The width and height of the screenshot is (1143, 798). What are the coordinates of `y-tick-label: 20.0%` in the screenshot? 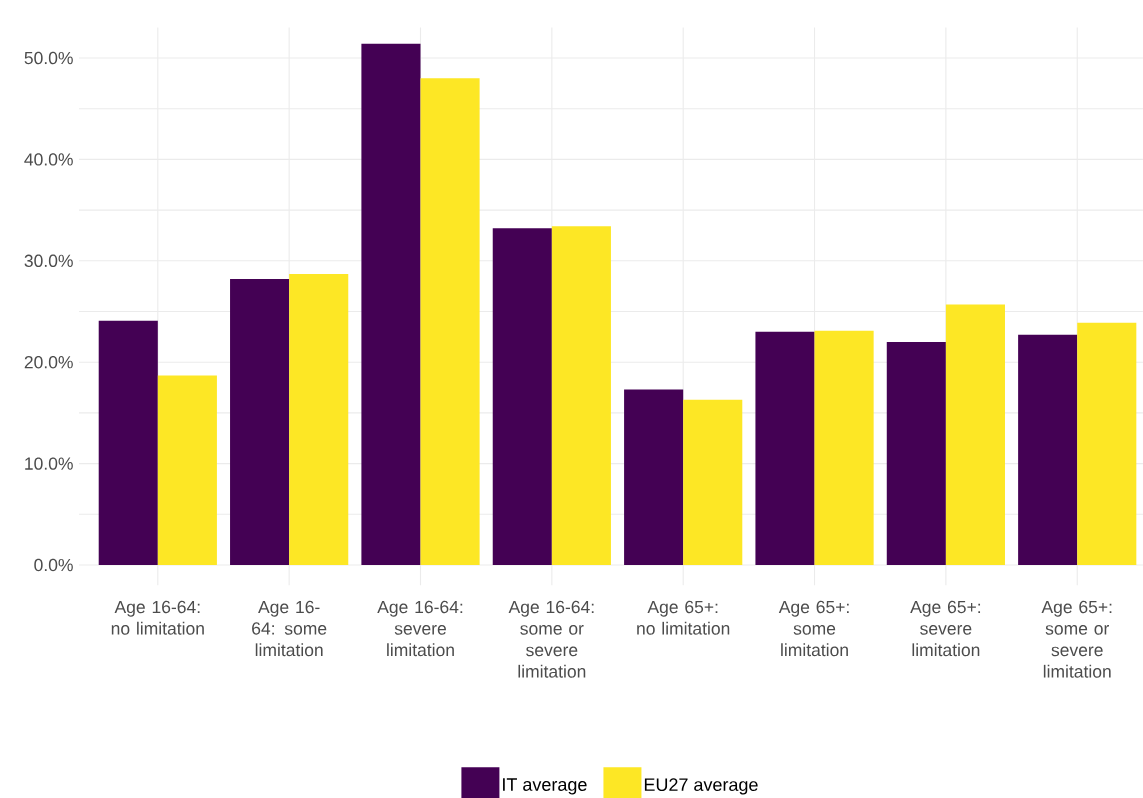 It's located at (48, 362).